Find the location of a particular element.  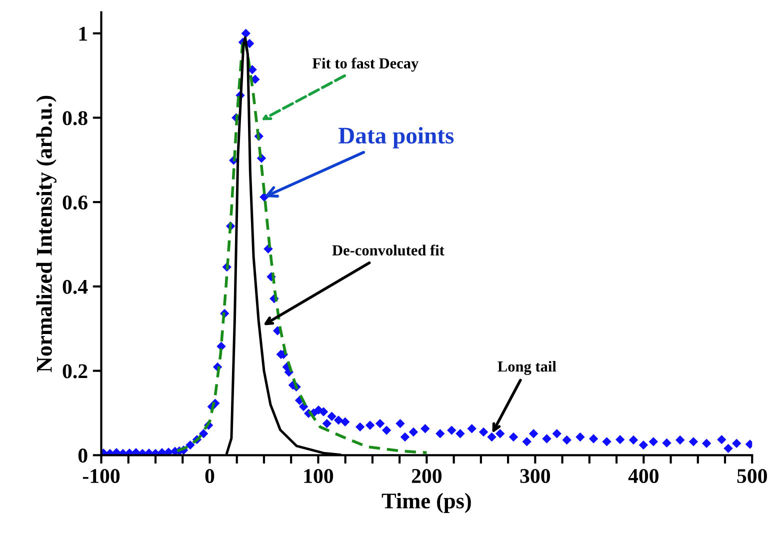

x-tick-label: 0 is located at coordinates (209, 476).